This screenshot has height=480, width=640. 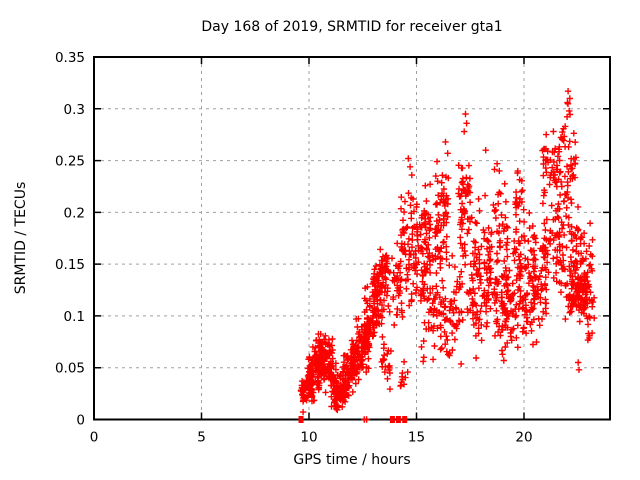 I want to click on y-tick-label: 0.15, so click(x=70, y=265).